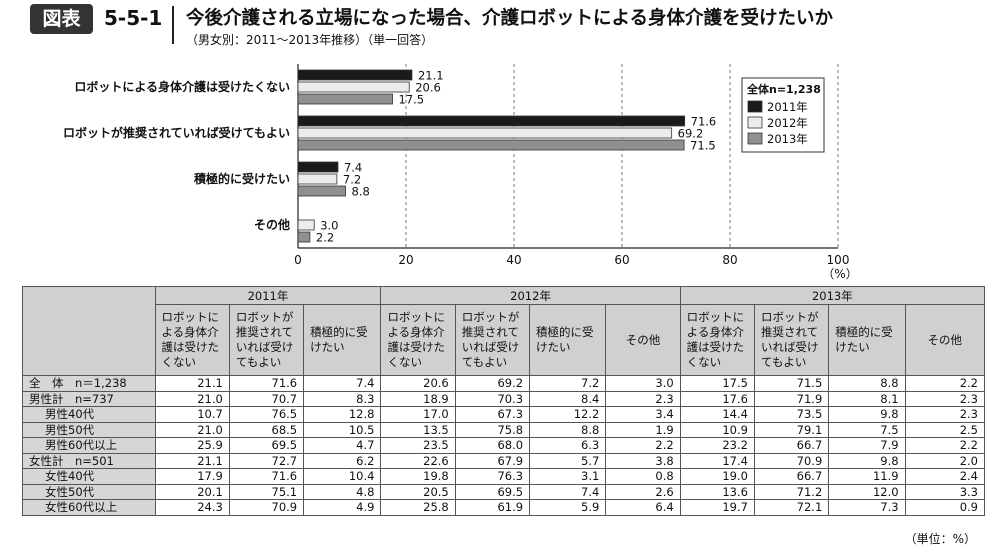  What do you see at coordinates (89, 398) in the screenshot?
I see `row-label: 男性計 n=737` at bounding box center [89, 398].